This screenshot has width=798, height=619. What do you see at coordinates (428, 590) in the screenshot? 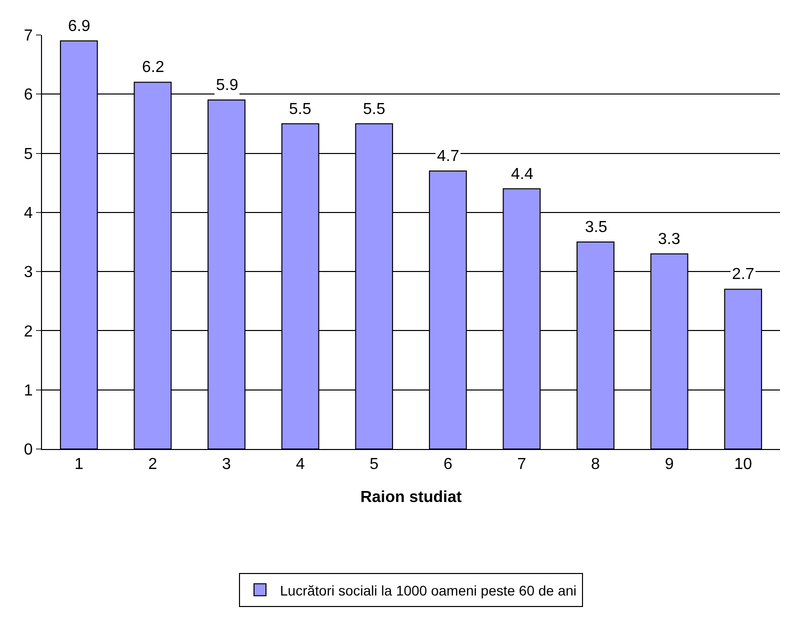
I see `legend-label: Lucrători sociali la 1000 oameni peste 60 de ani` at bounding box center [428, 590].